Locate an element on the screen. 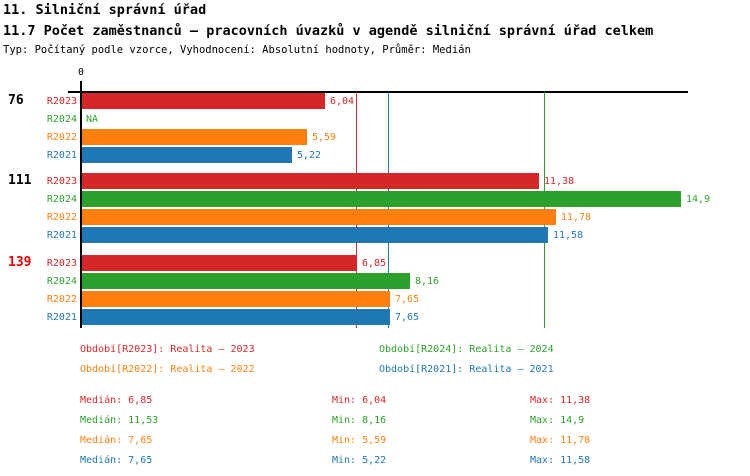 The height and width of the screenshot is (476, 750). row-label-r2023-g0: R2023 is located at coordinates (61, 101).